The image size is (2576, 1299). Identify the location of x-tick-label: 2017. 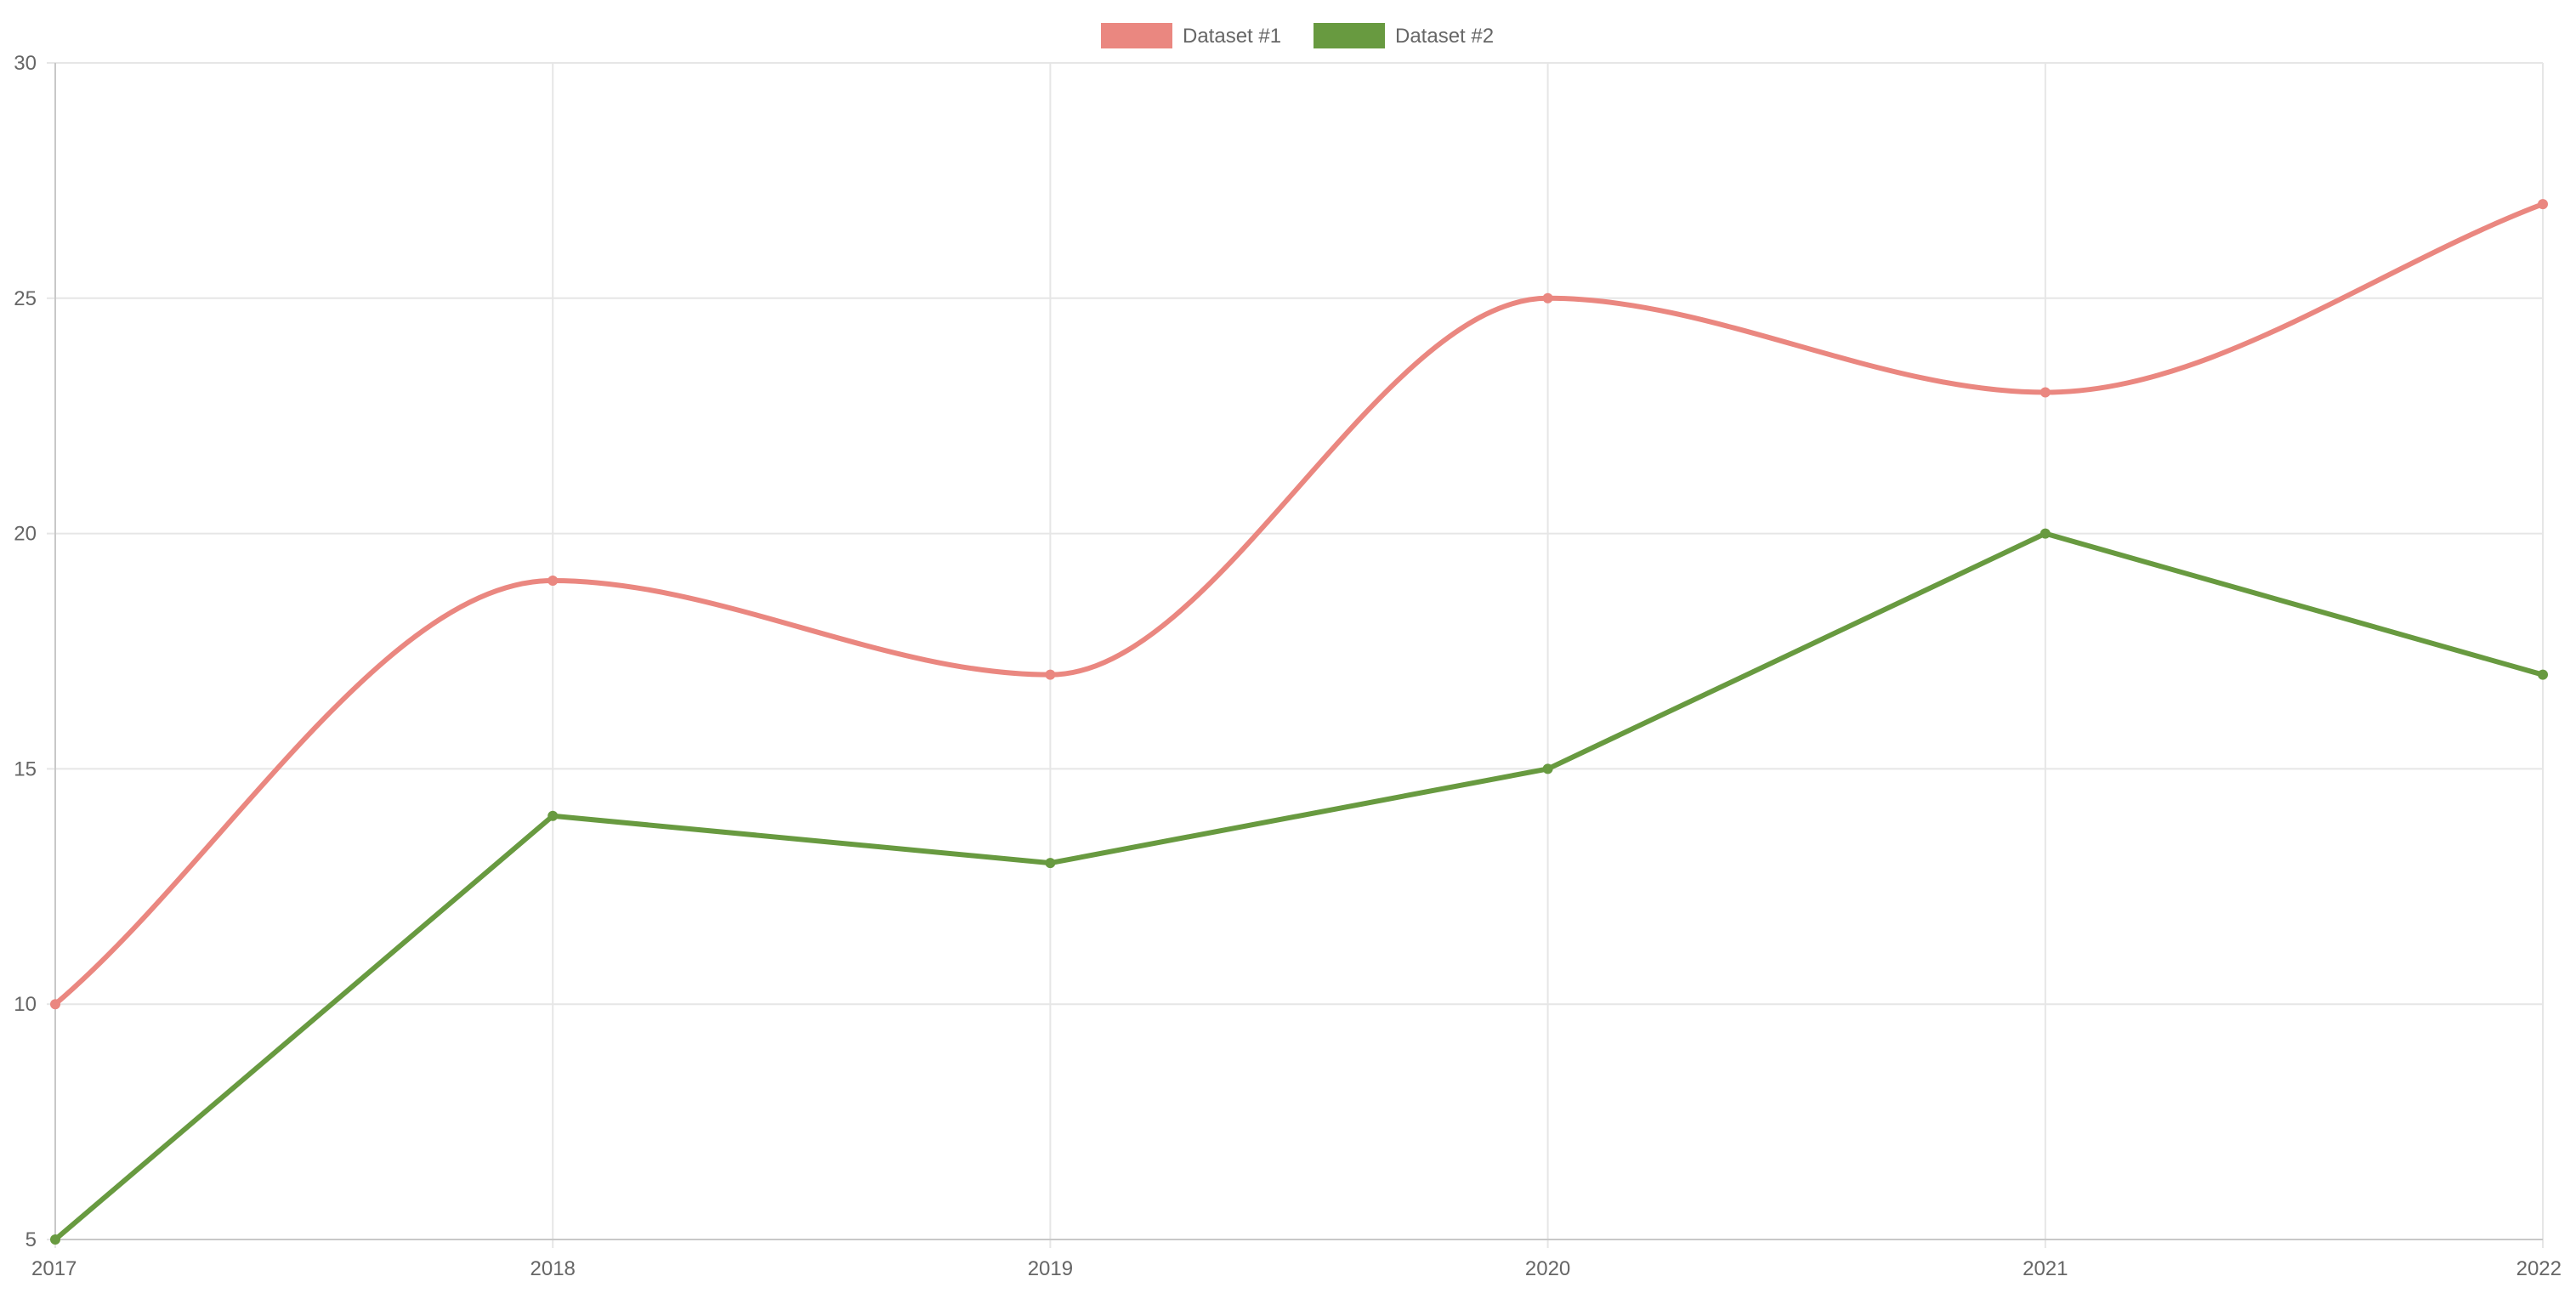
(54, 1268).